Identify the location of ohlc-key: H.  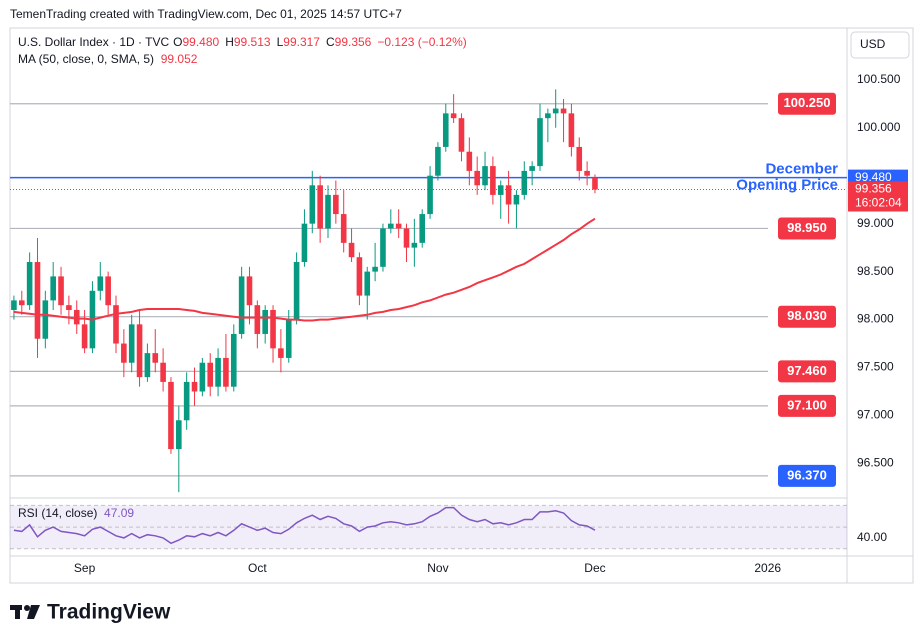
(229, 42).